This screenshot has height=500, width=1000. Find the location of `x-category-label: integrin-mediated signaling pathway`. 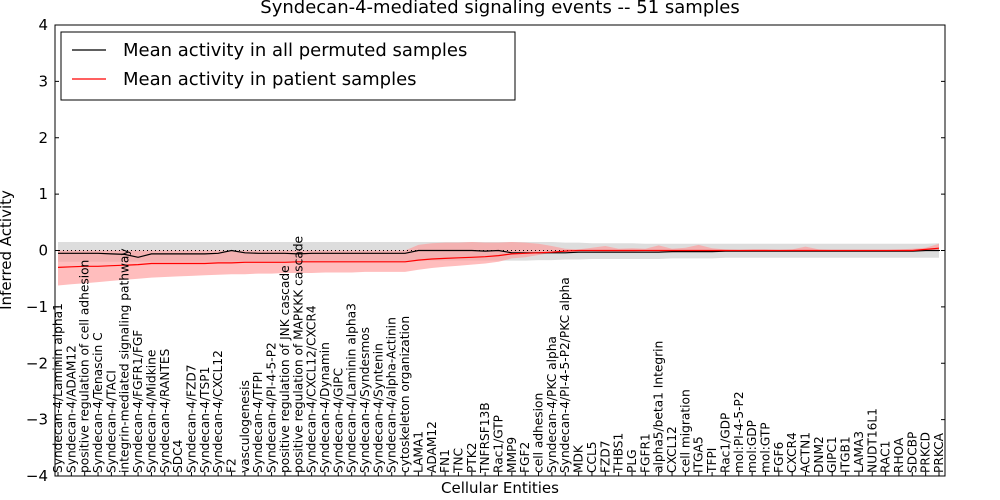

x-category-label: integrin-mediated signaling pathway is located at coordinates (125, 360).